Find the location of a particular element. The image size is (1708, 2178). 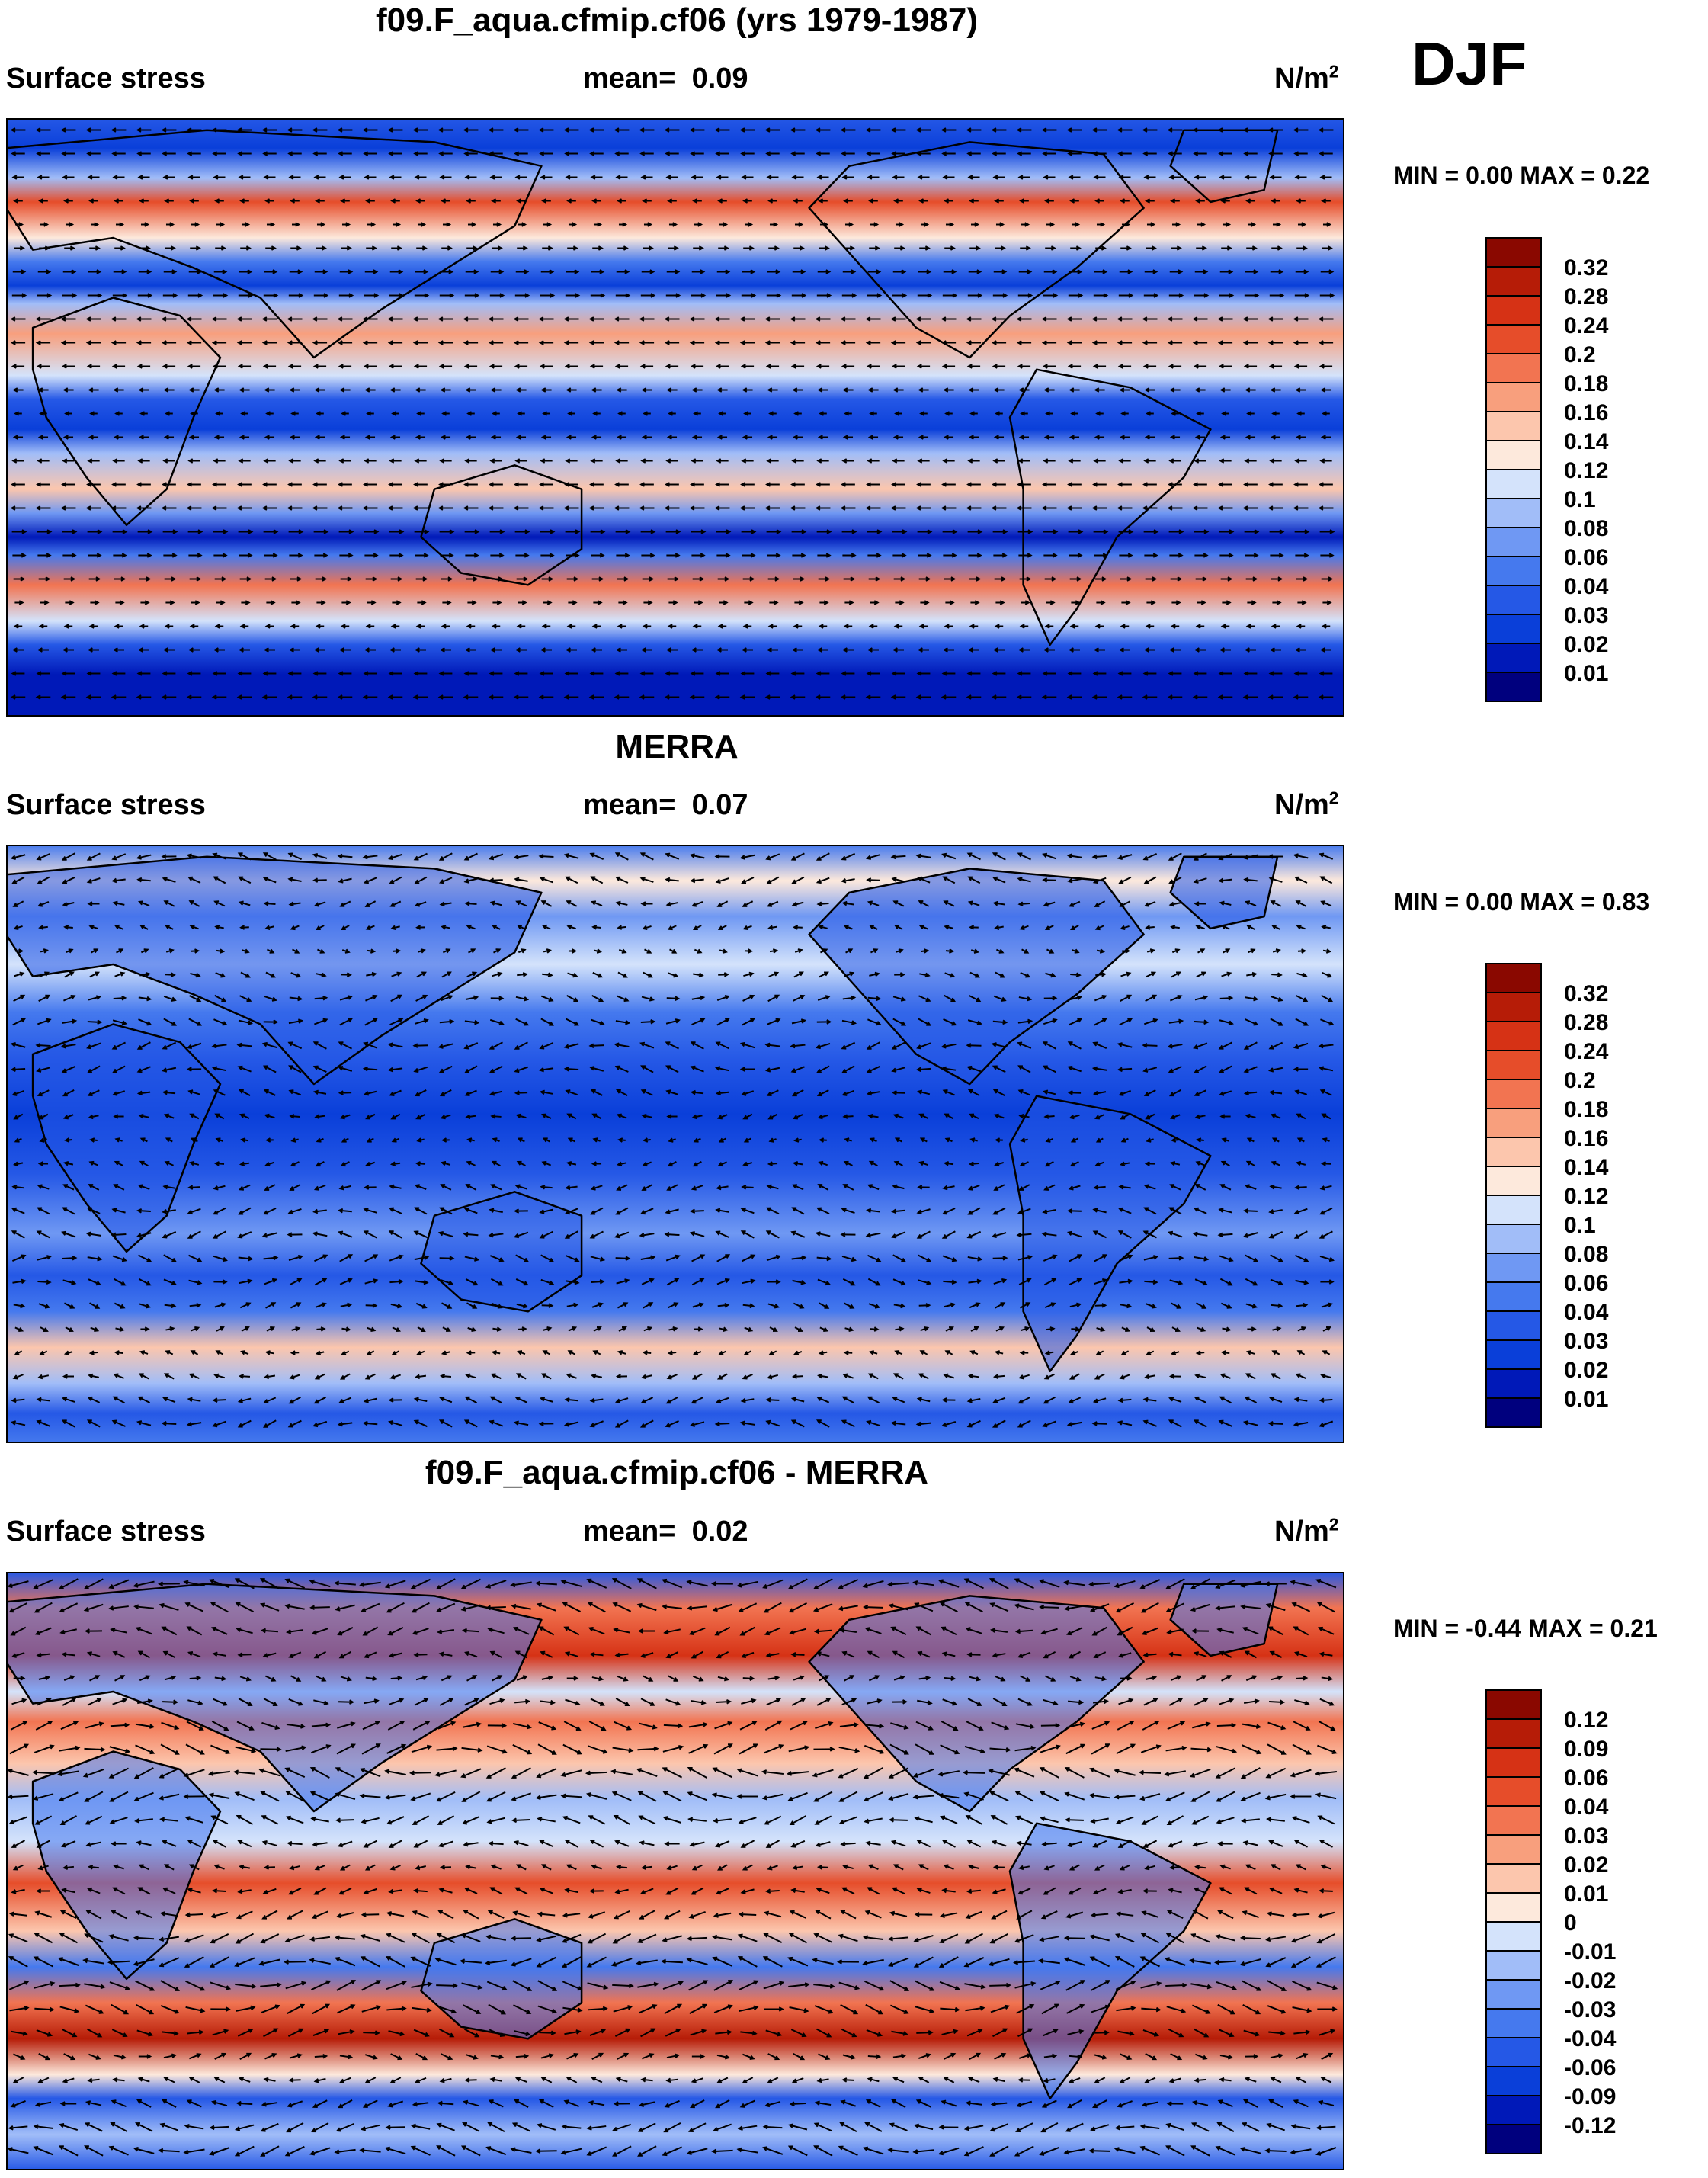

panel-title: MERRA is located at coordinates (677, 746).